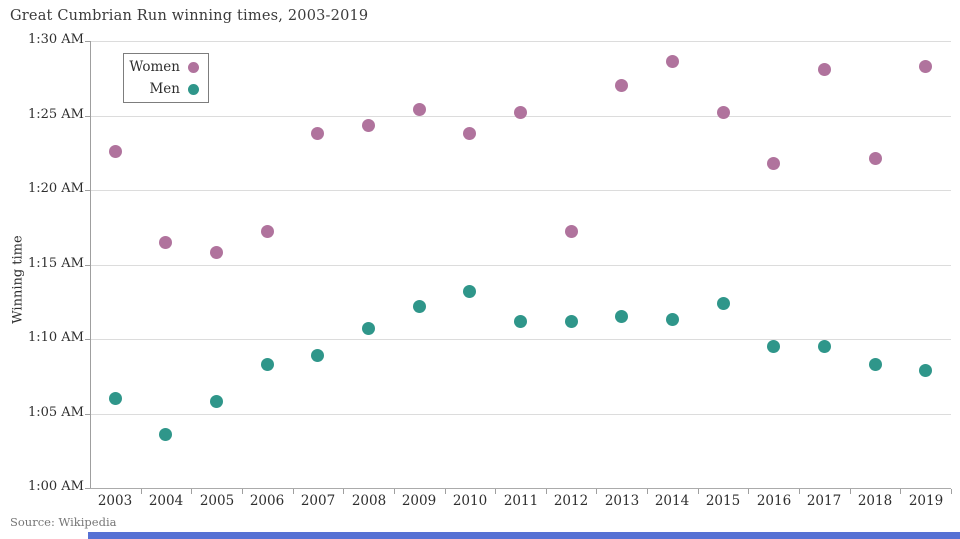 Image resolution: width=960 pixels, height=539 pixels. Describe the element at coordinates (773, 163) in the screenshot. I see `point-women-2016` at that location.